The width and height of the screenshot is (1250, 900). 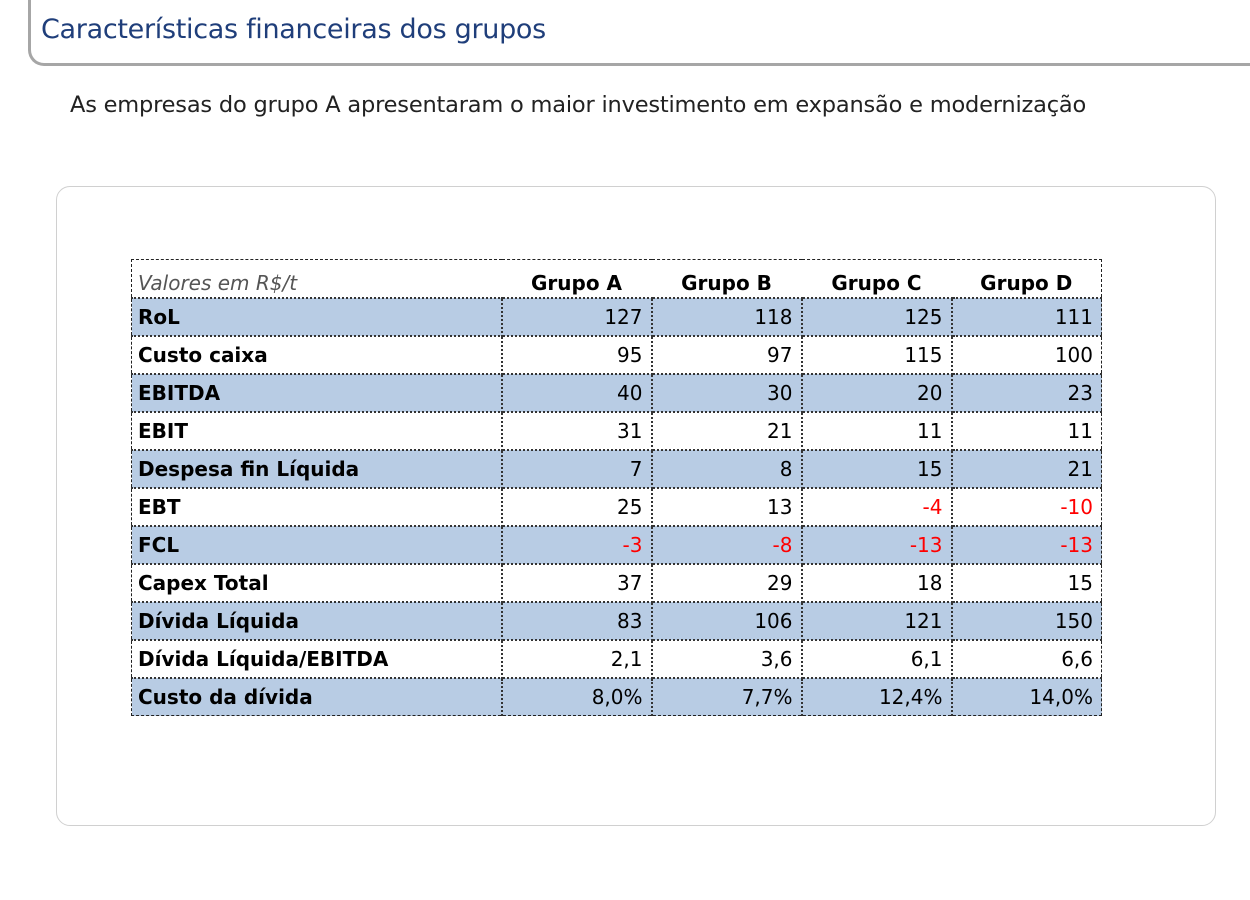 What do you see at coordinates (317, 583) in the screenshot?
I see `row-label: Capex Total` at bounding box center [317, 583].